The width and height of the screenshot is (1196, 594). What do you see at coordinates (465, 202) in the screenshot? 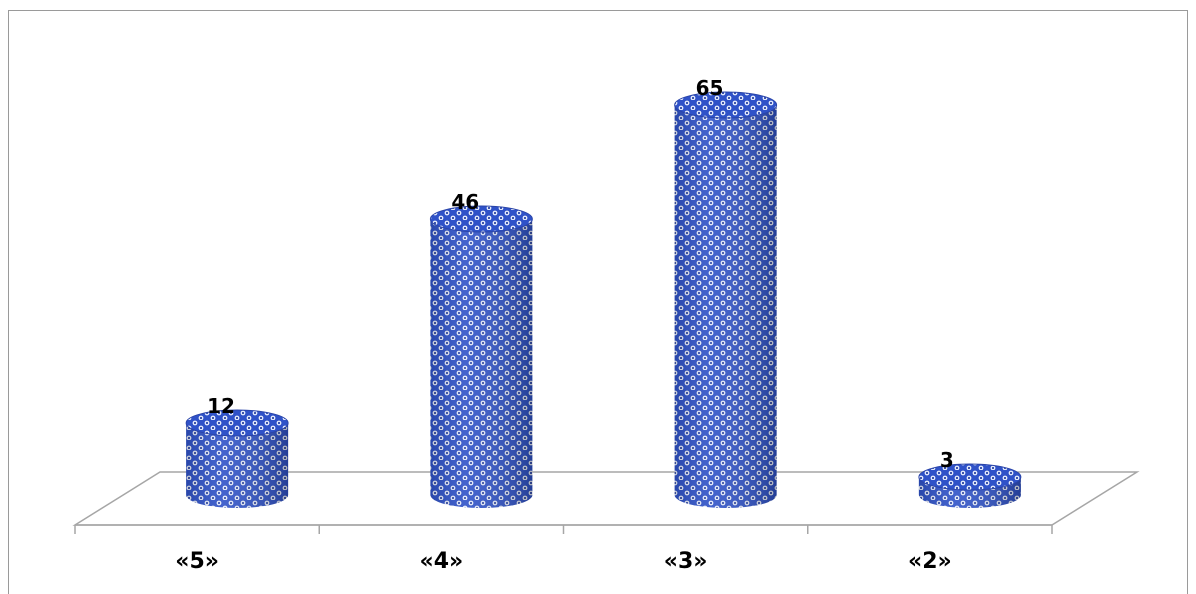
I see `data-label: 46` at bounding box center [465, 202].